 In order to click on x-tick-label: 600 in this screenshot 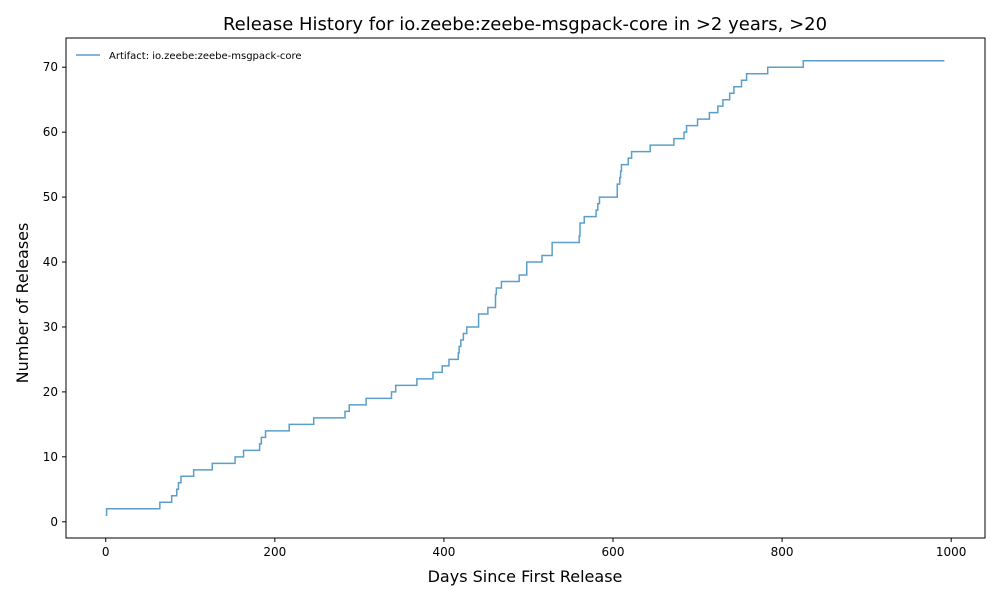, I will do `click(613, 552)`.